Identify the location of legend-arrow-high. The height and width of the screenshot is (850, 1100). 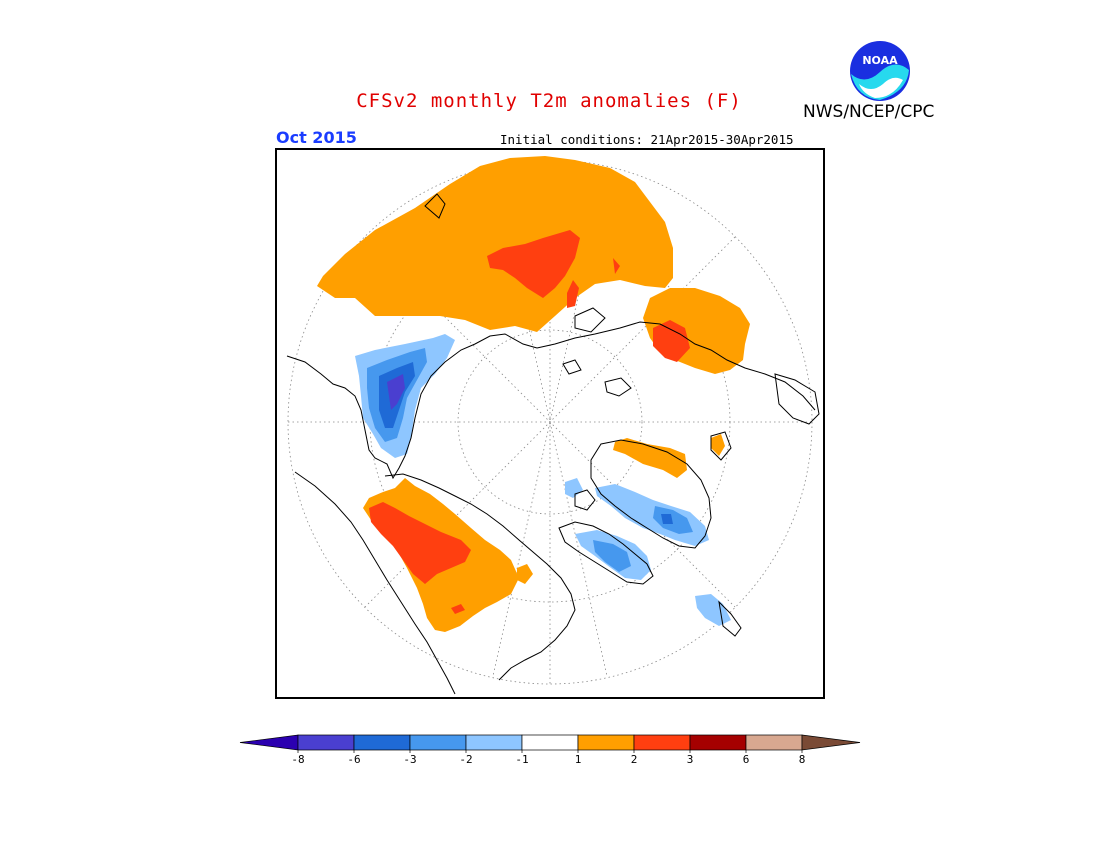
(831, 742).